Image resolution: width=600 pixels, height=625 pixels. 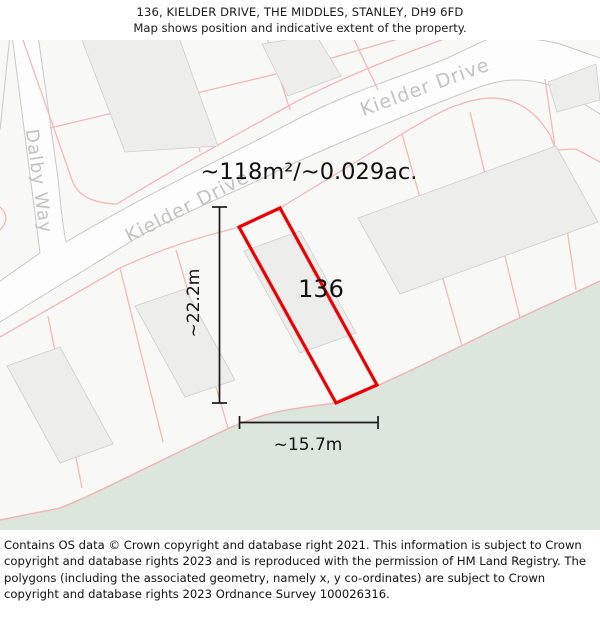 I want to click on dimension-label-horizontal: ~15.7m, so click(x=308, y=445).